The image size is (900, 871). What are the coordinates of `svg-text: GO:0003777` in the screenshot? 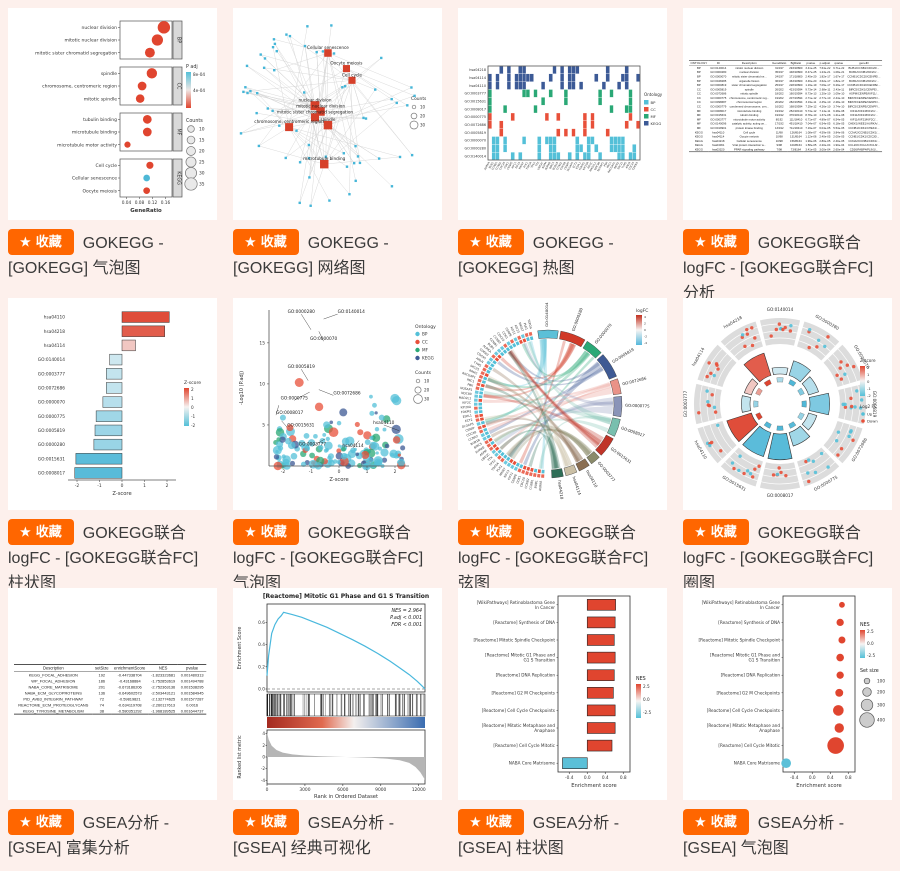 It's located at (475, 94).